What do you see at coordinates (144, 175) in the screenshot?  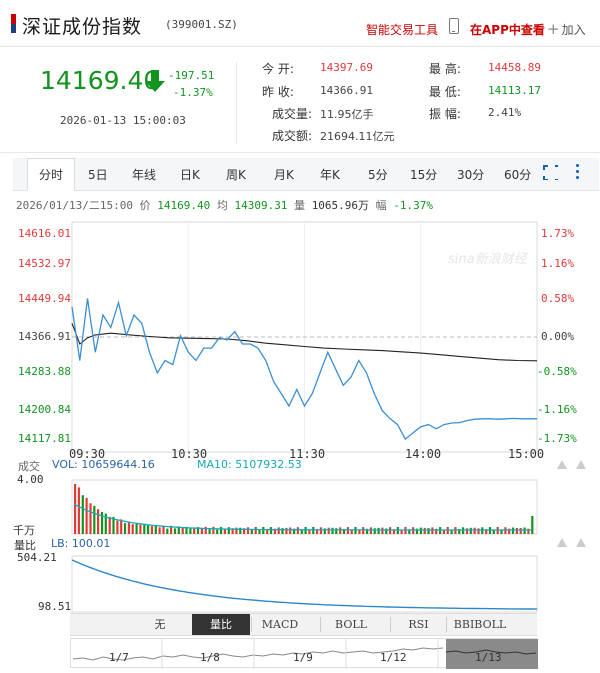 I see `tab-yearline: 年线` at bounding box center [144, 175].